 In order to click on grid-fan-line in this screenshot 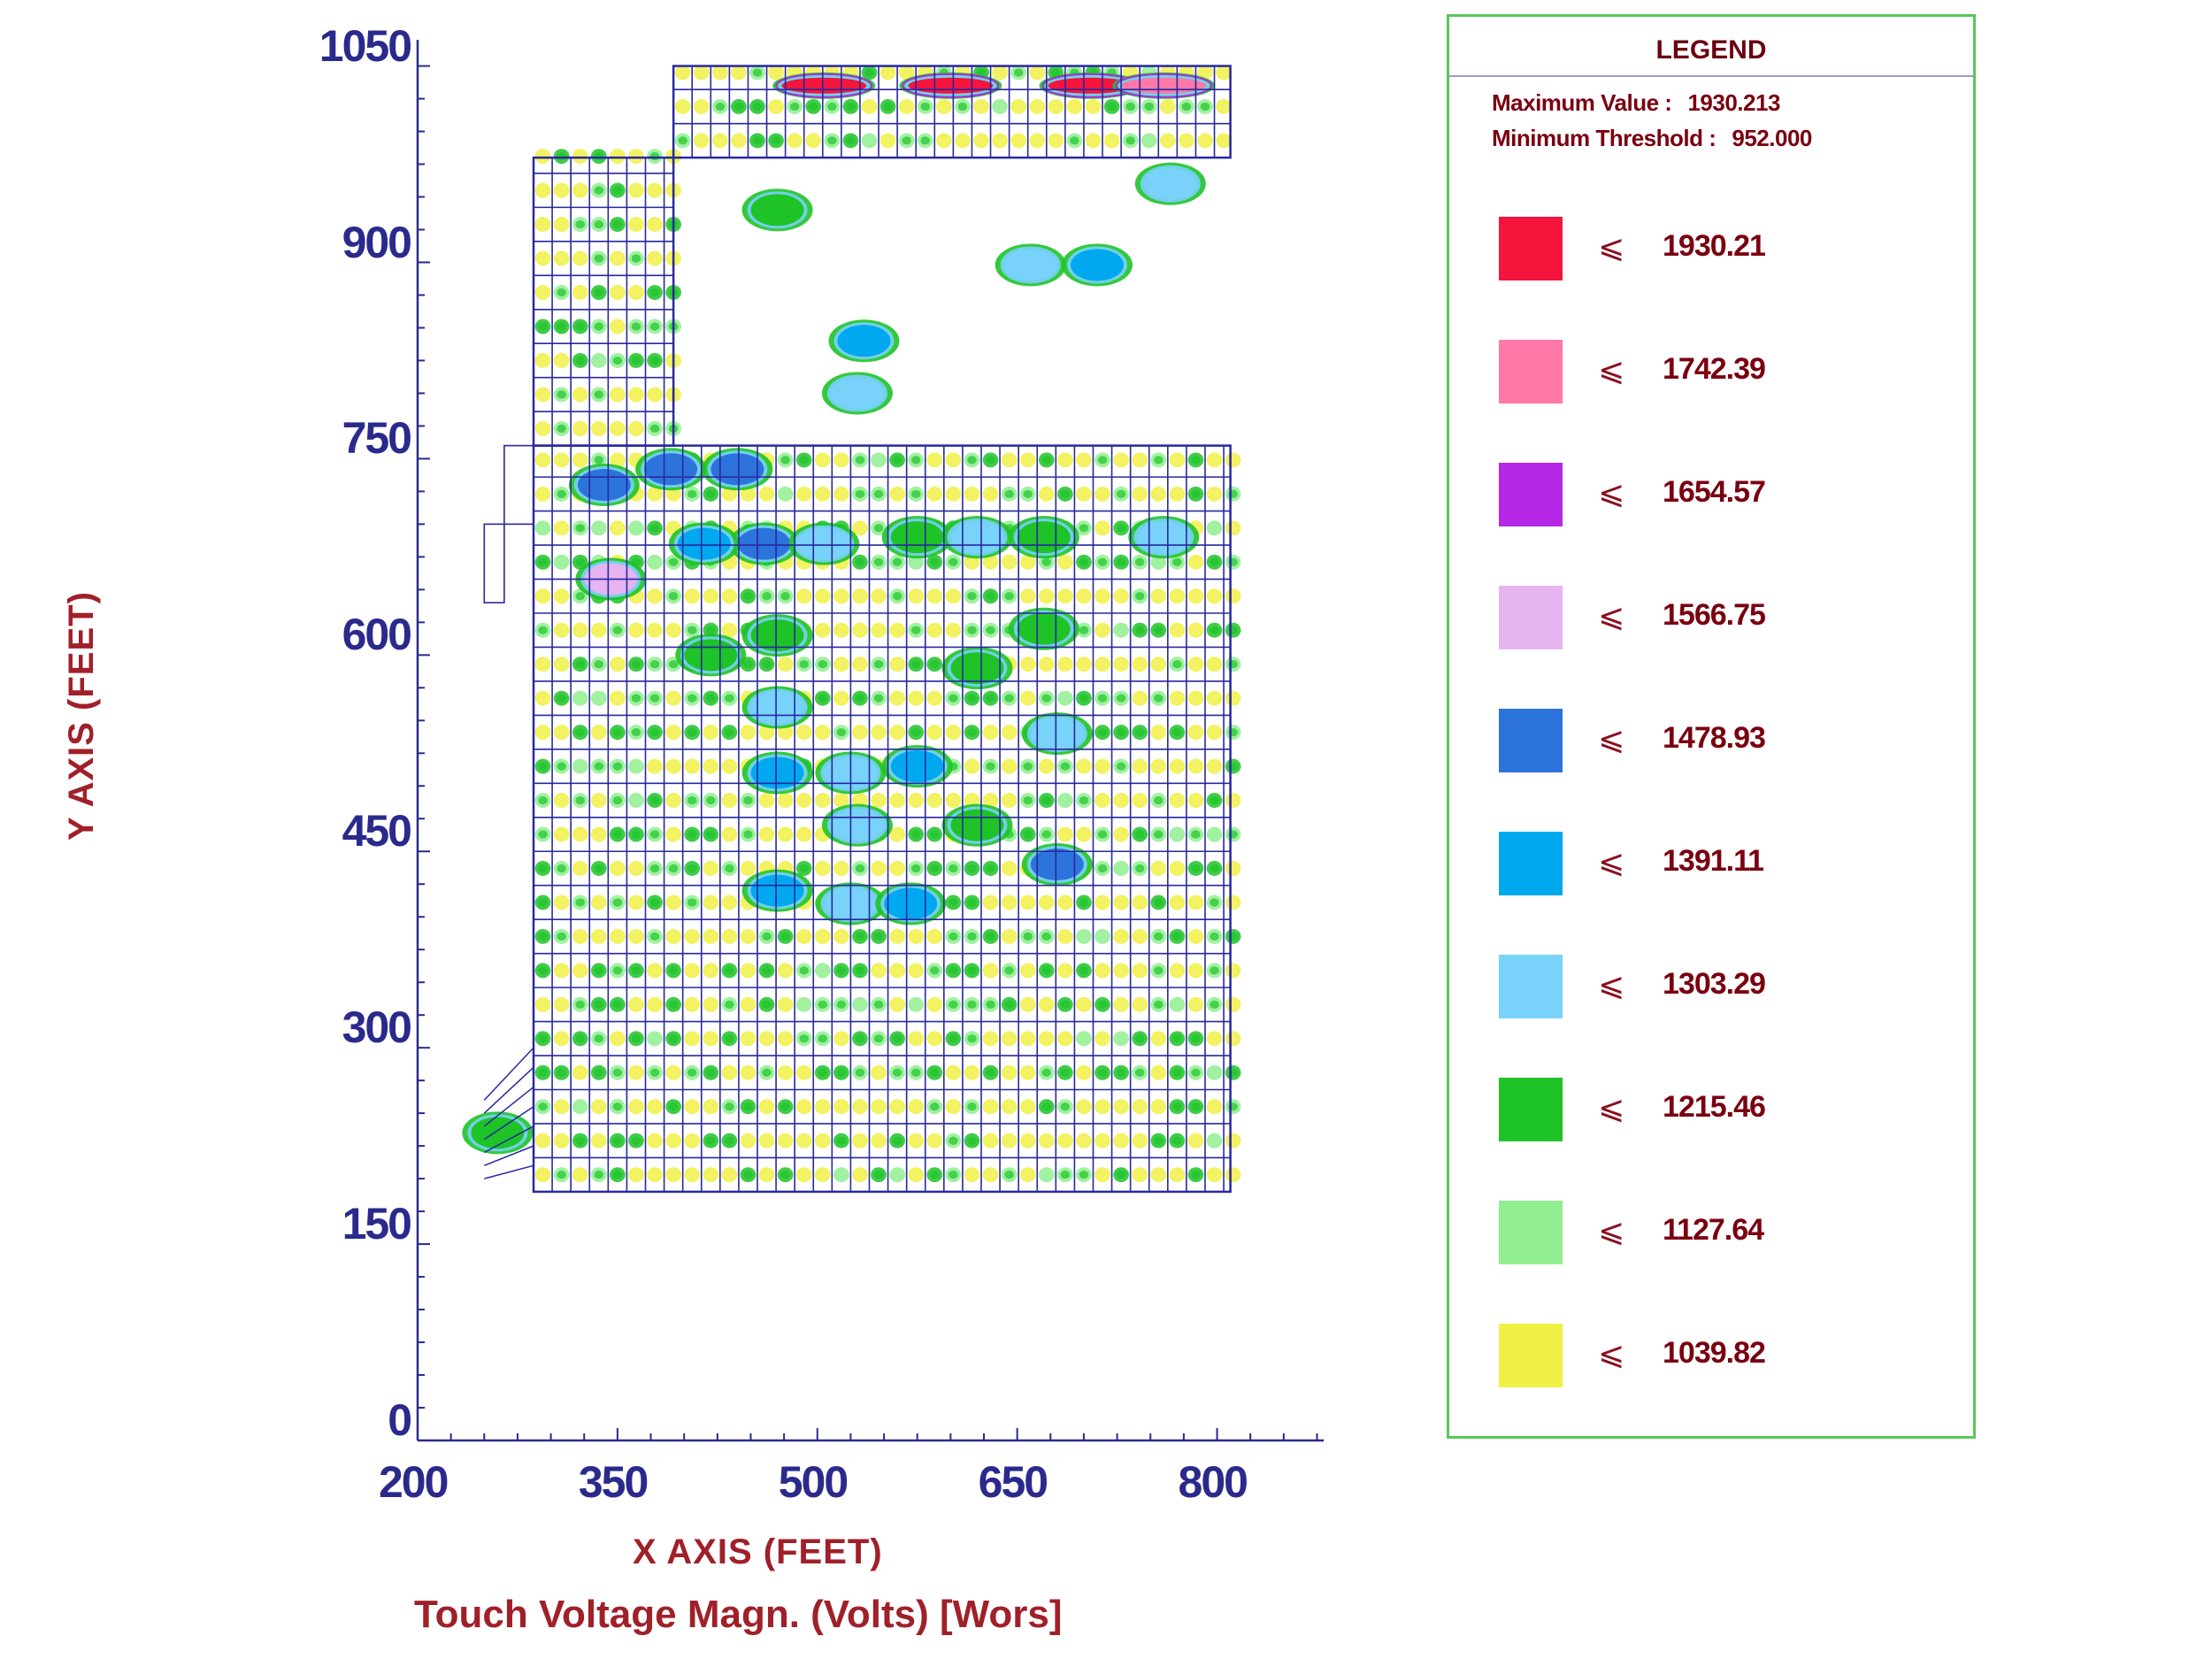, I will do `click(509, 1172)`.